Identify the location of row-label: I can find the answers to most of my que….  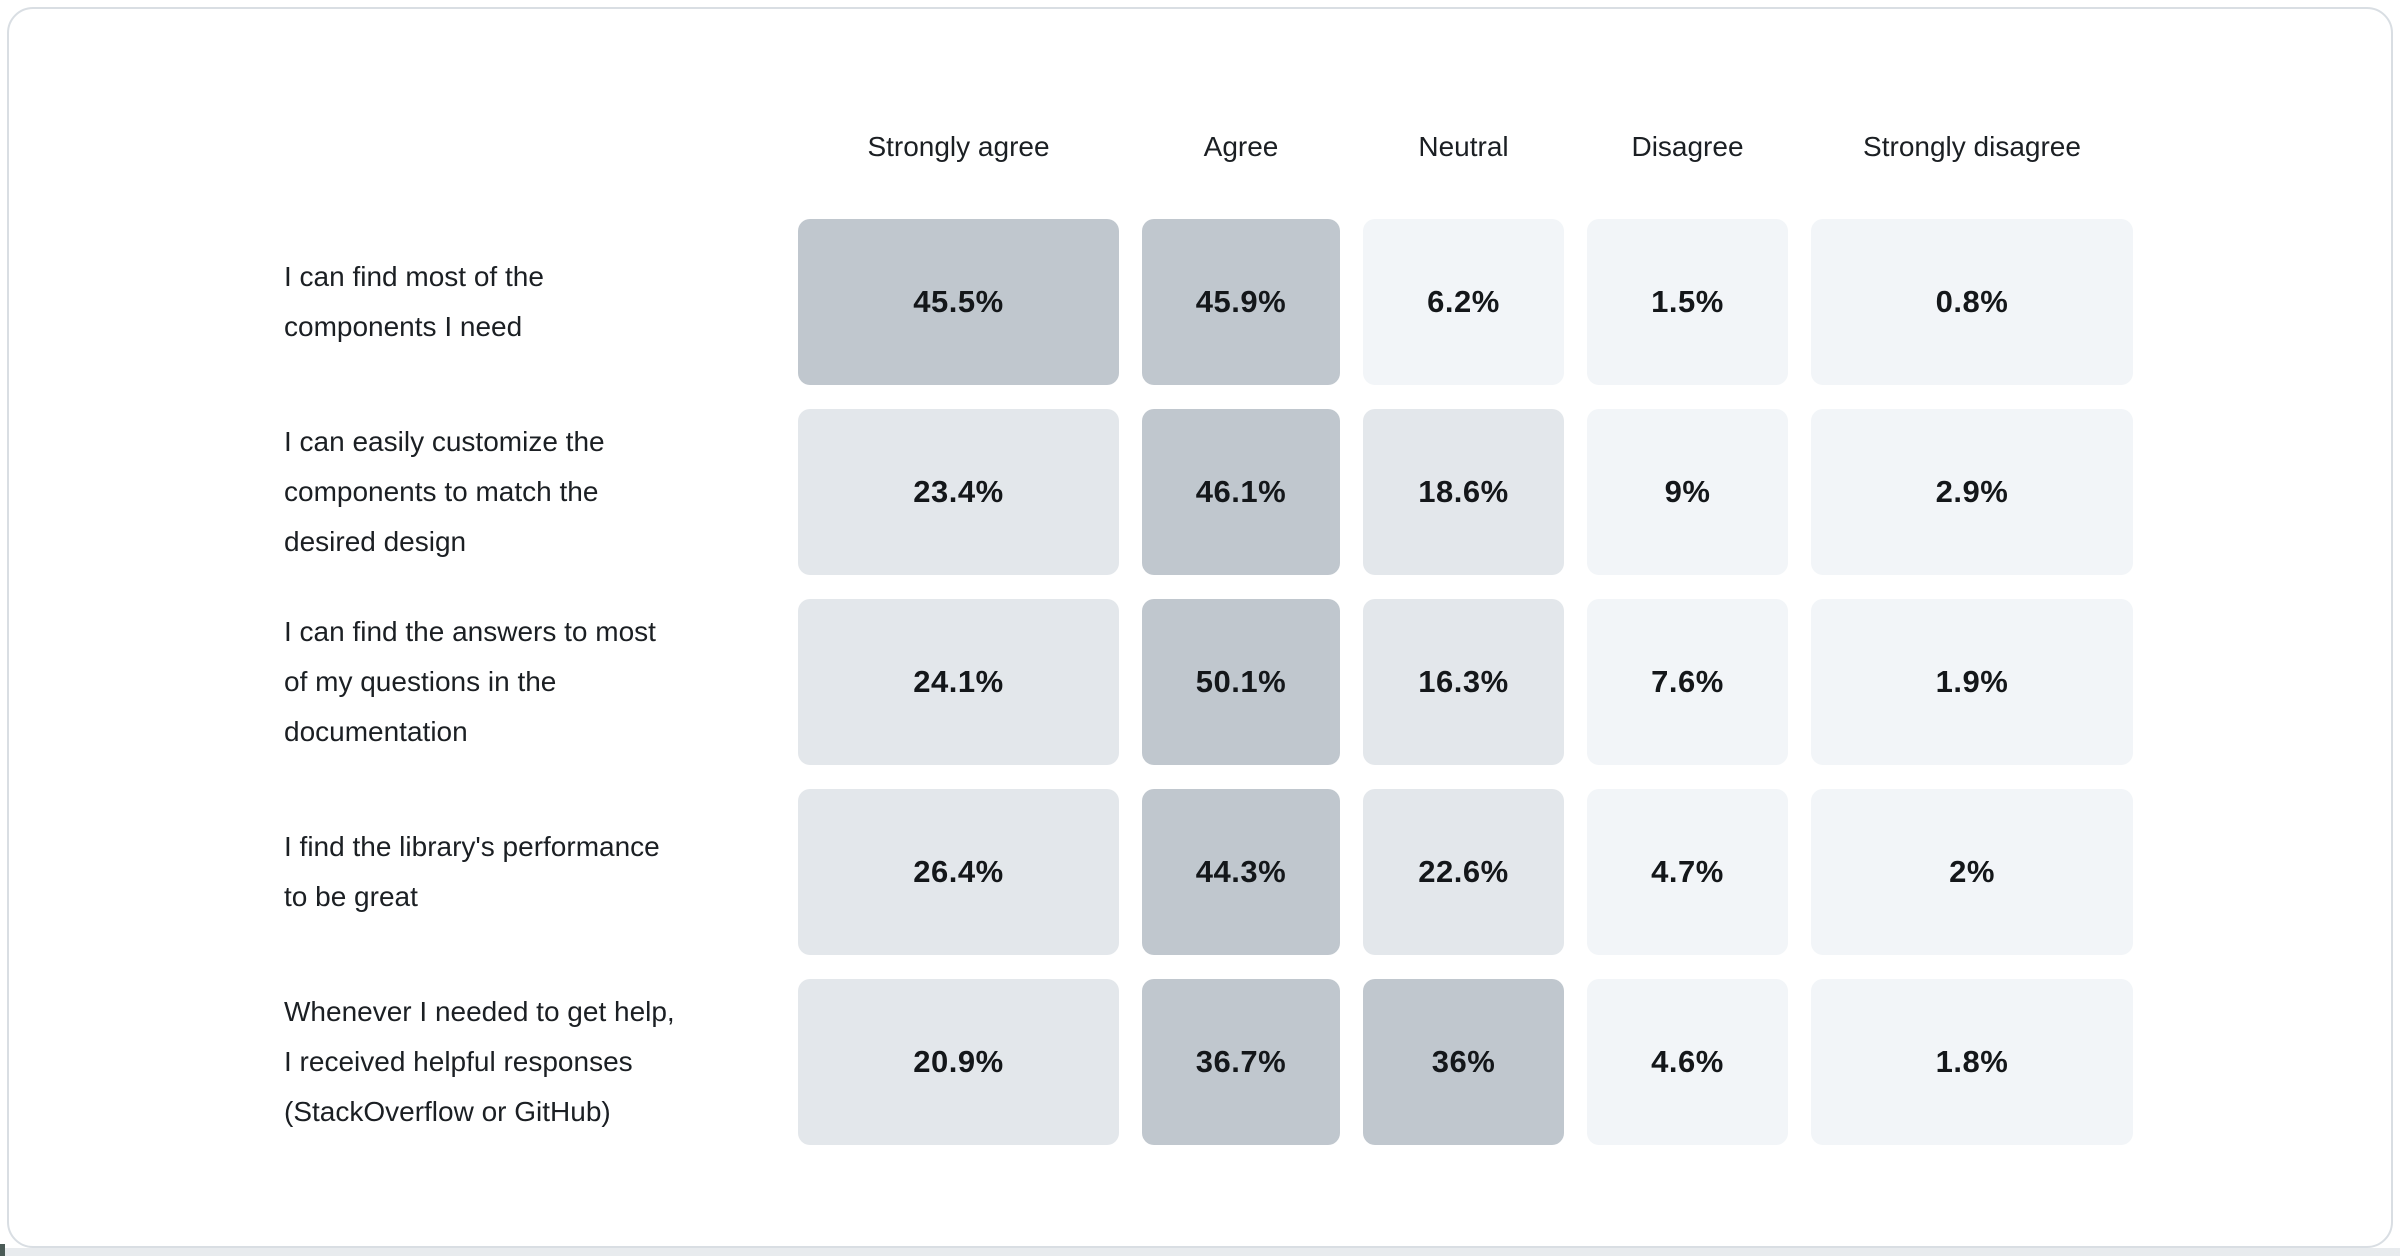
(470, 681).